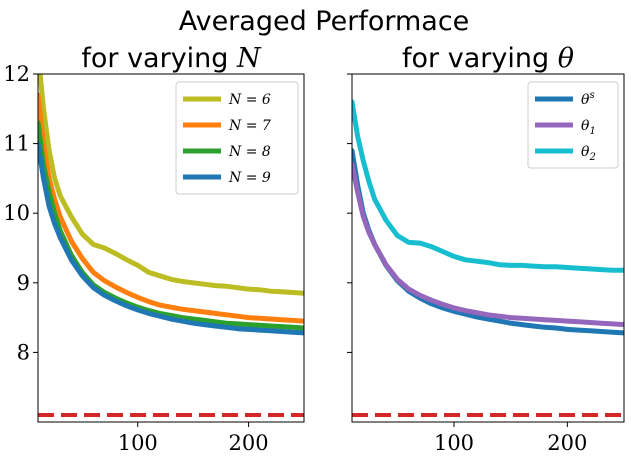 This screenshot has width=631, height=462. What do you see at coordinates (237, 138) in the screenshot?
I see `legend-box` at bounding box center [237, 138].